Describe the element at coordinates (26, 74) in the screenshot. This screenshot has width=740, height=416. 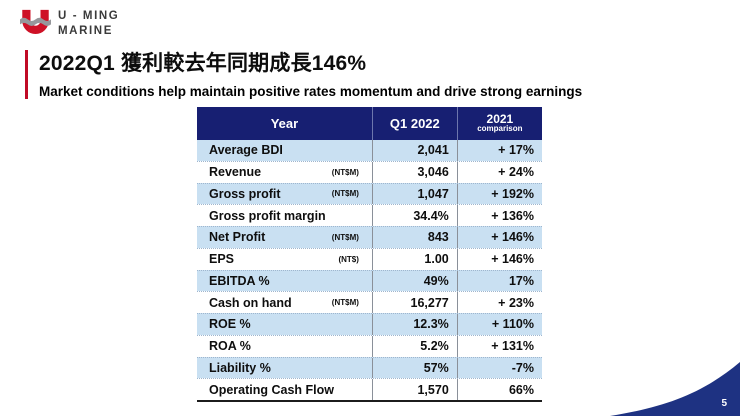
I see `title-accent-bar` at that location.